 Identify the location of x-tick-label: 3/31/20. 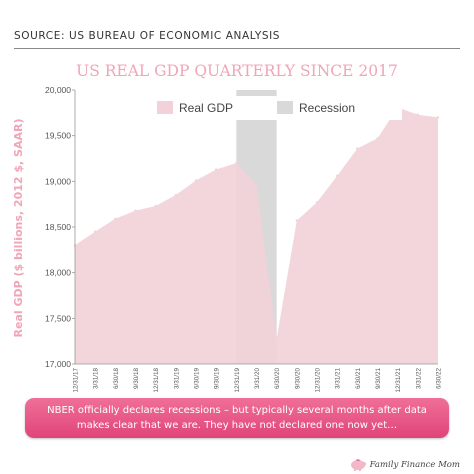
(257, 379).